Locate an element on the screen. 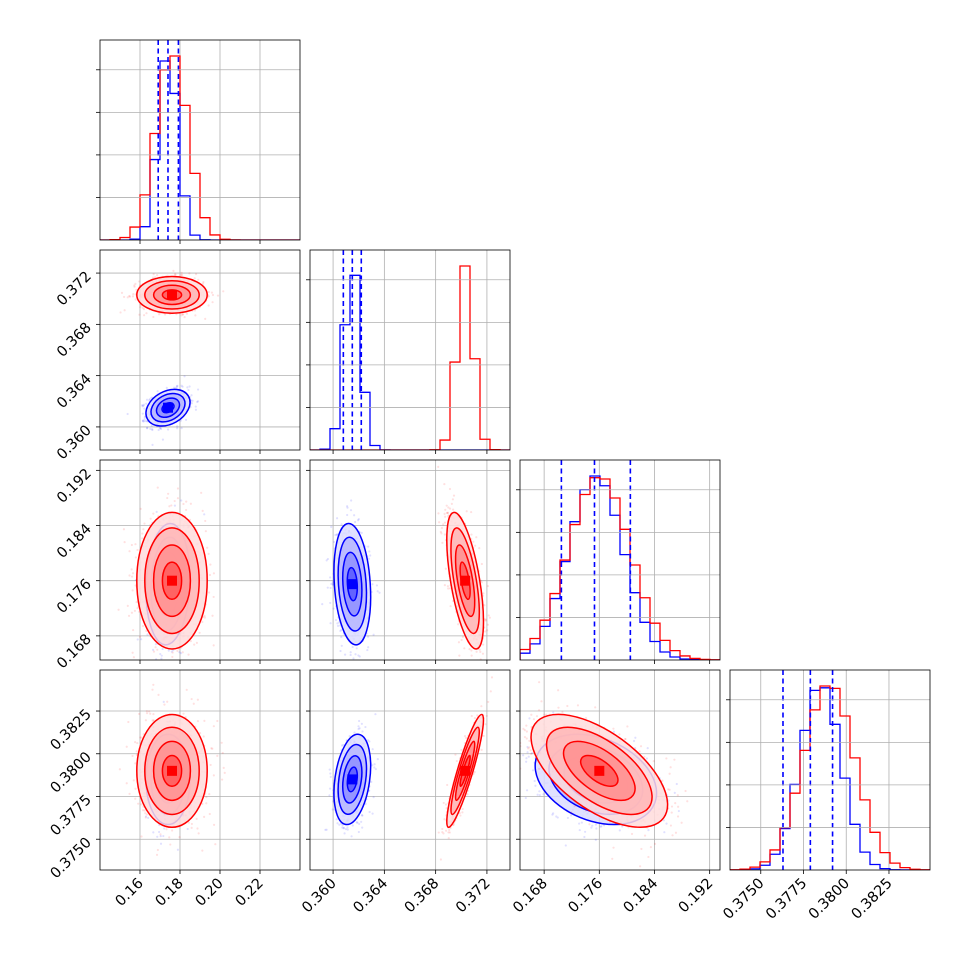 This screenshot has height=970, width=970. y-tick-label: 0.360 is located at coordinates (74, 442).